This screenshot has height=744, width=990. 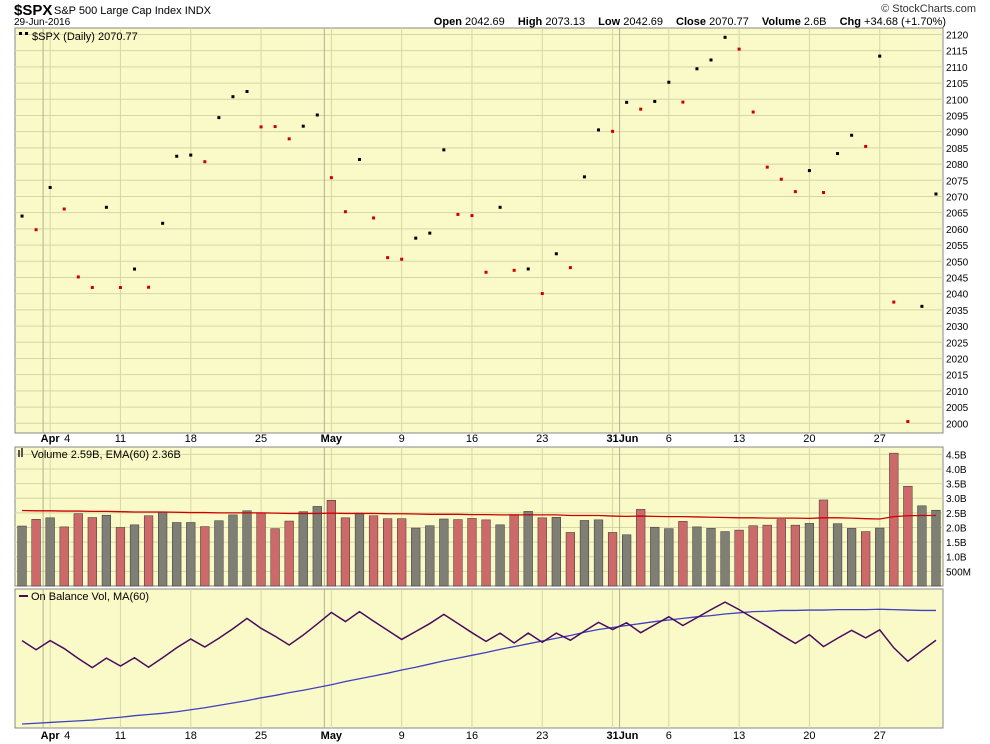 I want to click on y-tick-label: 2020, so click(x=957, y=359).